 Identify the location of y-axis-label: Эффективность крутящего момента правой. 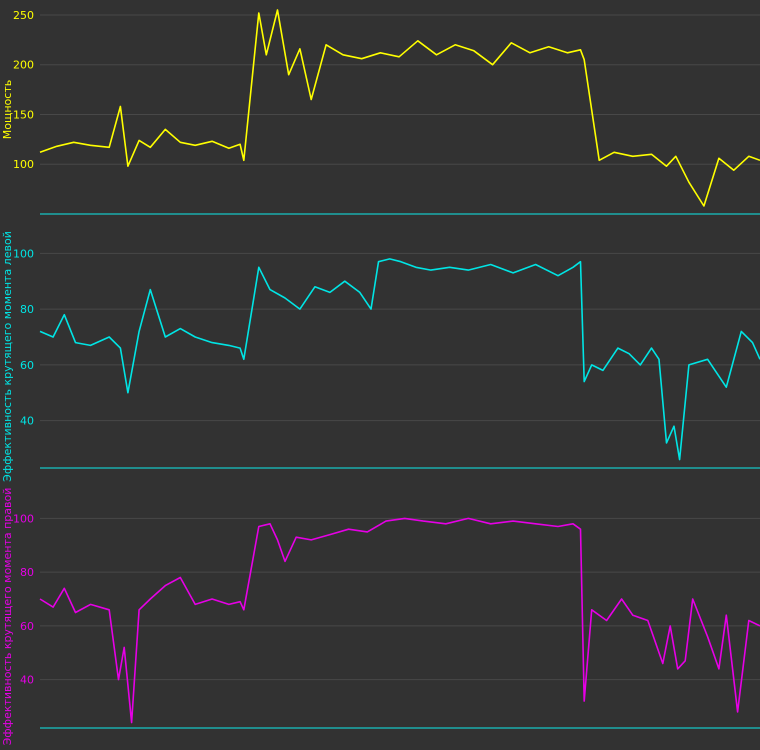
(7, 617).